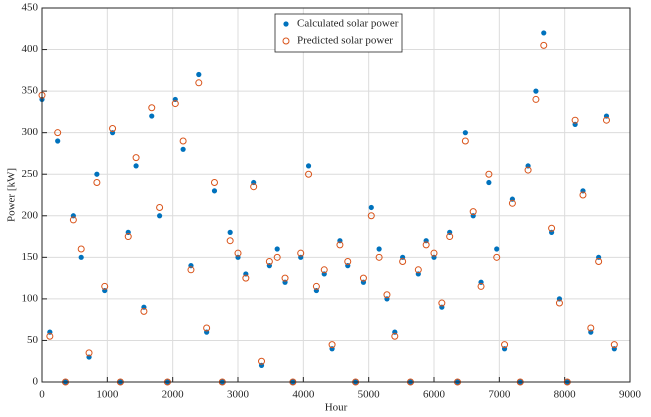 The image size is (651, 417). Describe the element at coordinates (30, 8) in the screenshot. I see `y-tick-label: 450` at that location.